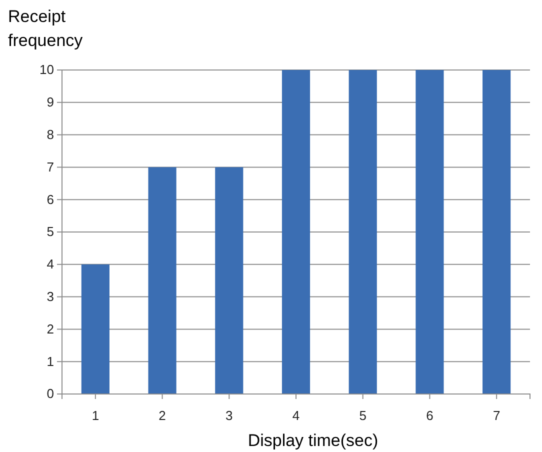 The image size is (542, 452). Describe the element at coordinates (229, 416) in the screenshot. I see `x-tick-label: 3` at that location.